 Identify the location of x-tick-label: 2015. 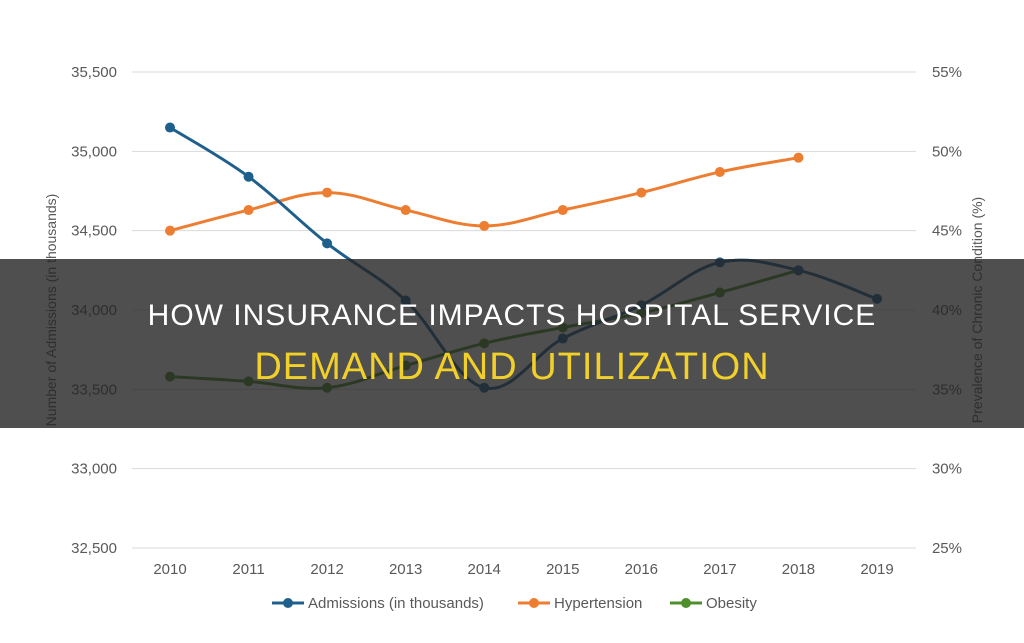
(562, 569).